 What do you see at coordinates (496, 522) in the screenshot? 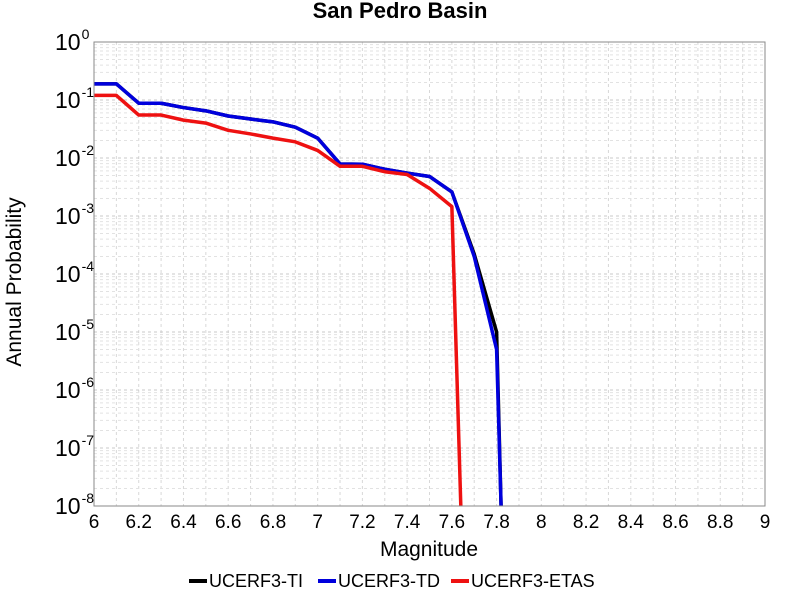
I see `x-tick-label: 7.8` at bounding box center [496, 522].